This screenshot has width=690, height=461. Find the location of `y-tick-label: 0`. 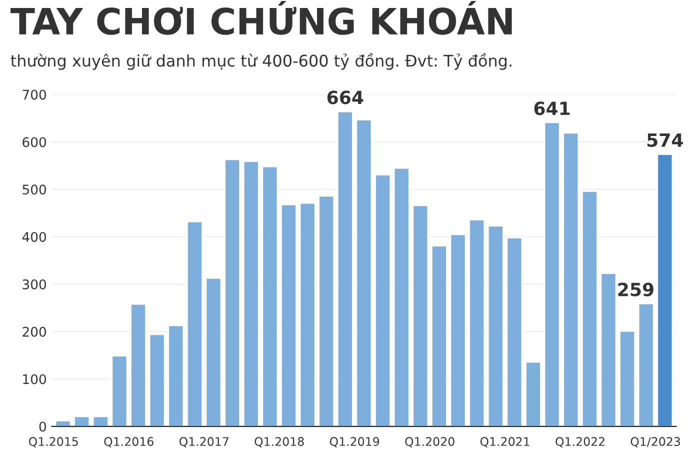

y-tick-label: 0 is located at coordinates (42, 427).